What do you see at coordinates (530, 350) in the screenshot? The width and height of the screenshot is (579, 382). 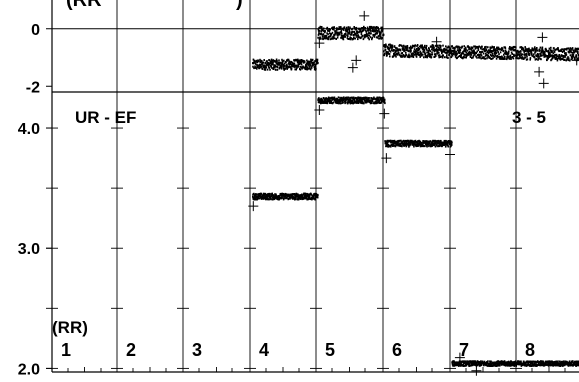 I see `category-label-8: 8` at bounding box center [530, 350].